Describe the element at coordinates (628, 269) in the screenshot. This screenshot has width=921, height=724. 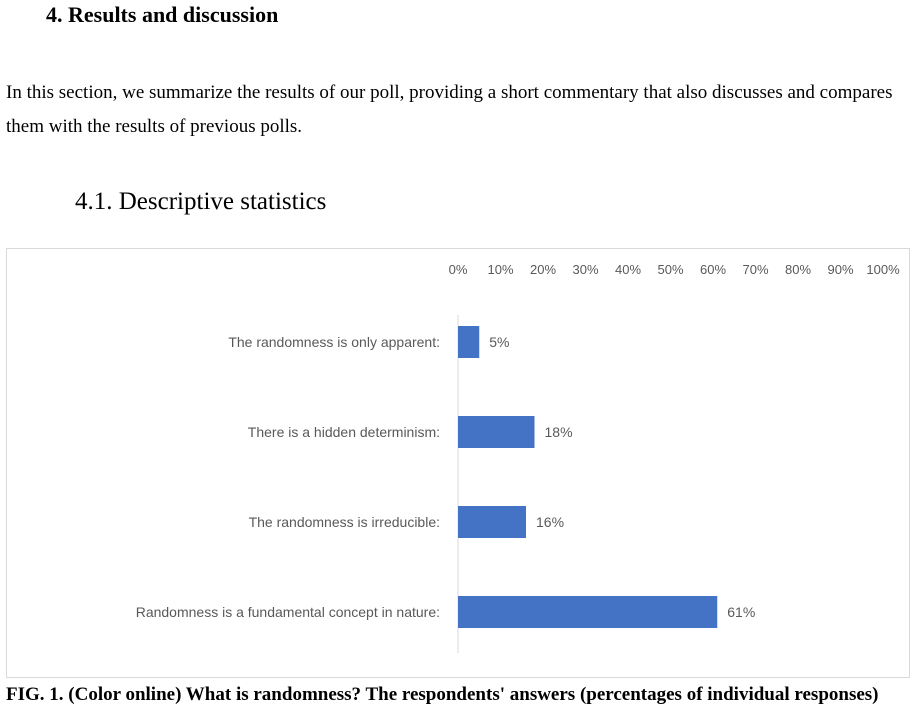
I see `x-tick-label: 40%` at that location.